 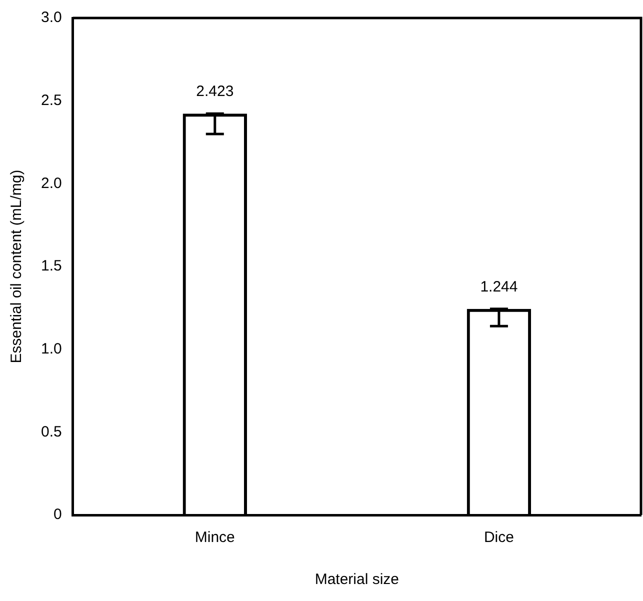 What do you see at coordinates (51, 17) in the screenshot?
I see `y-tick-label: 3.0` at bounding box center [51, 17].